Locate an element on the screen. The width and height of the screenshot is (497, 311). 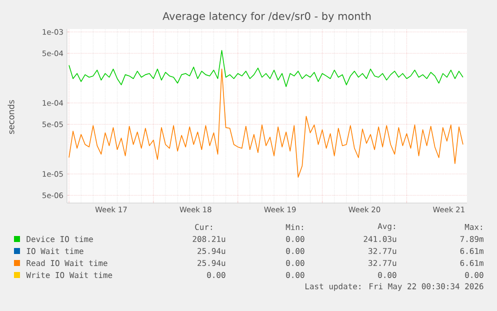
chart-title: Average latency for /dev/sr0 - by month is located at coordinates (266, 17).